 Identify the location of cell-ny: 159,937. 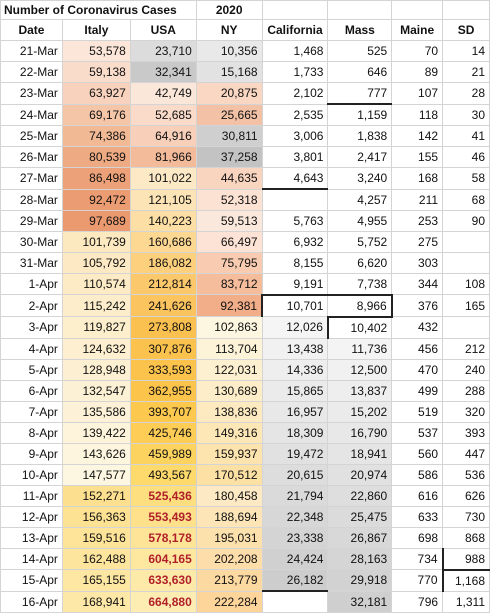
(229, 453).